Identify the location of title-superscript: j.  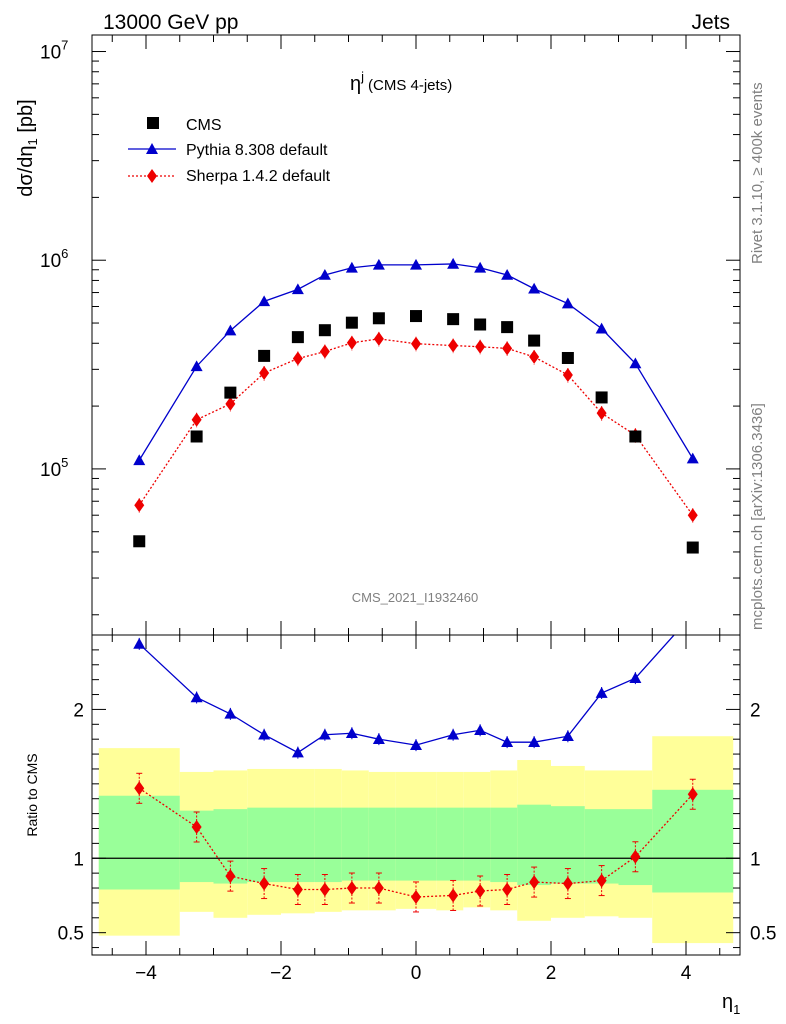
(362, 76).